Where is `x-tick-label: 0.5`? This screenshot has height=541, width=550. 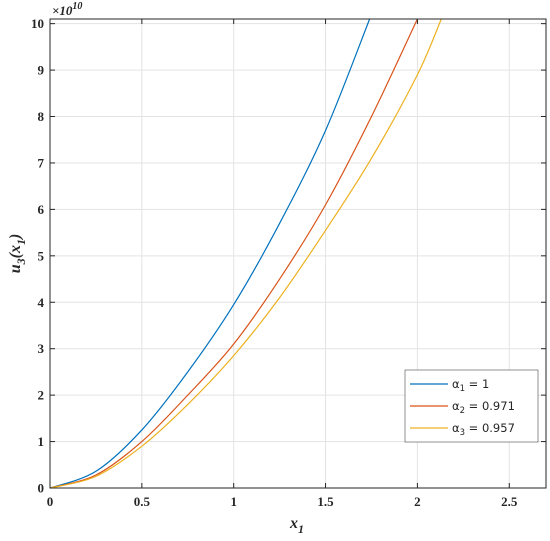 x-tick-label: 0.5 is located at coordinates (142, 501).